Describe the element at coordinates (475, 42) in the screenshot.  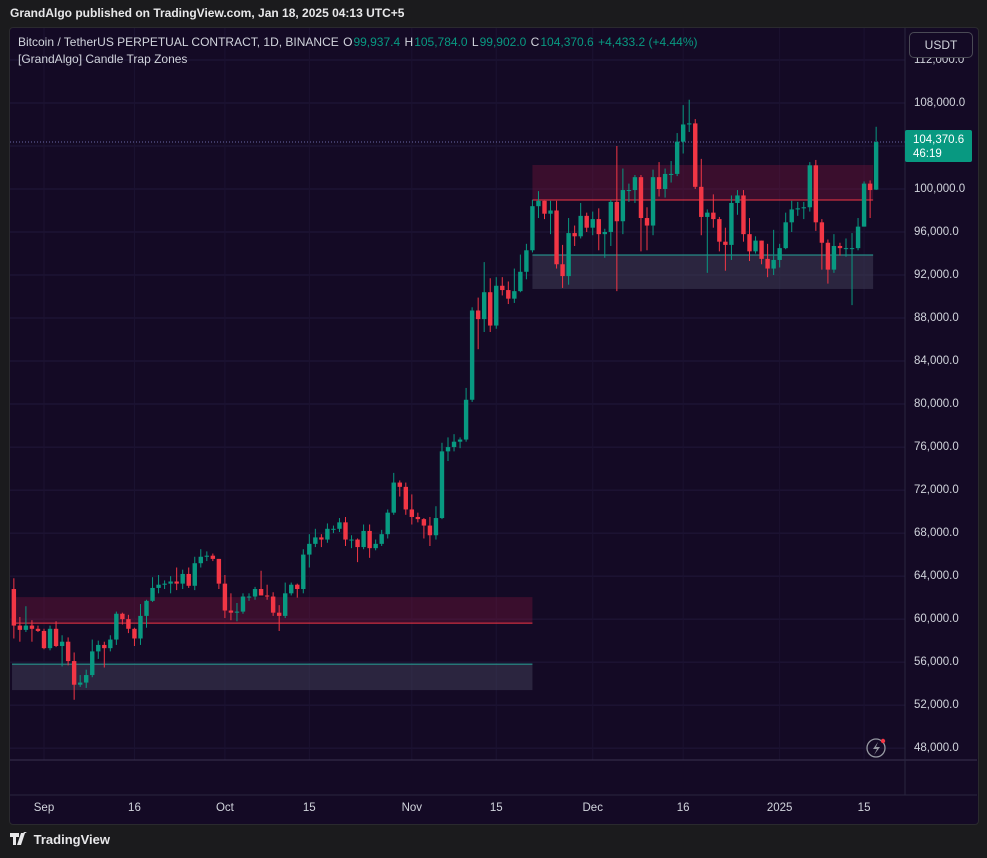
I see `low-key: L` at that location.